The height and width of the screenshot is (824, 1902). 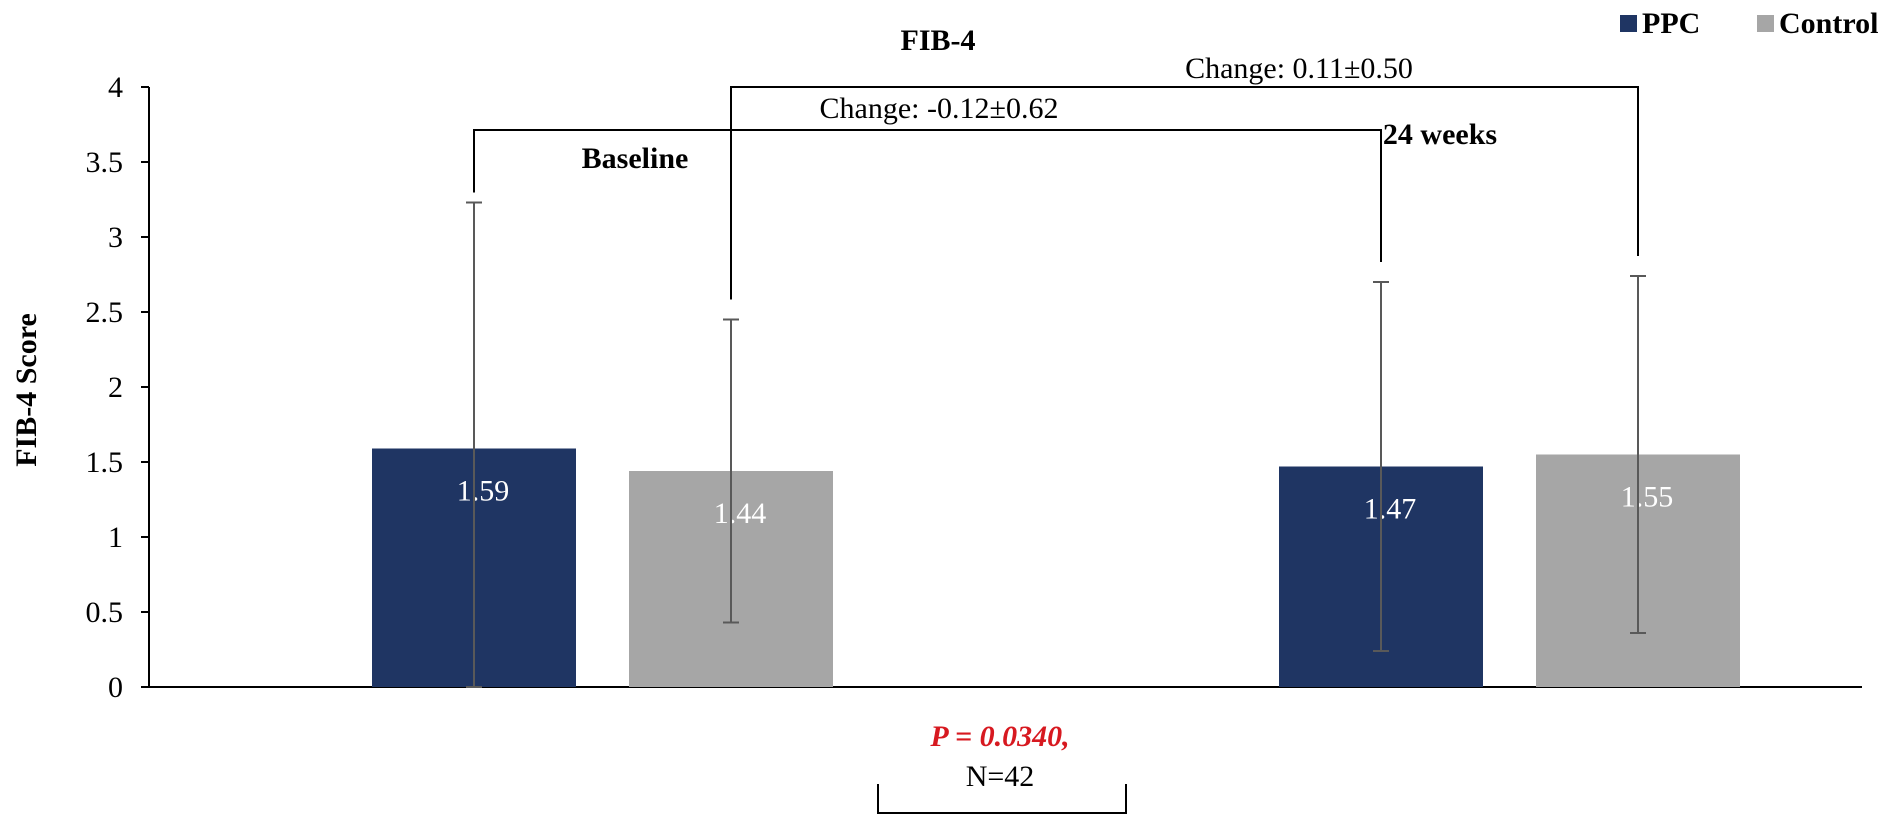 I want to click on y-tick-label: 2.5, so click(x=105, y=312).